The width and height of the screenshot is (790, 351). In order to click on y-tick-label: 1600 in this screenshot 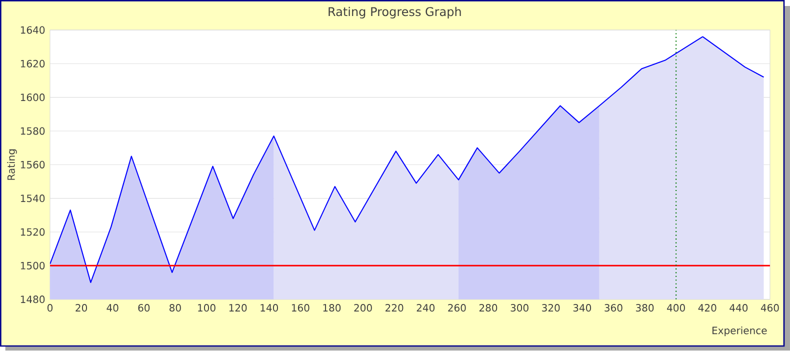, I will do `click(32, 98)`.